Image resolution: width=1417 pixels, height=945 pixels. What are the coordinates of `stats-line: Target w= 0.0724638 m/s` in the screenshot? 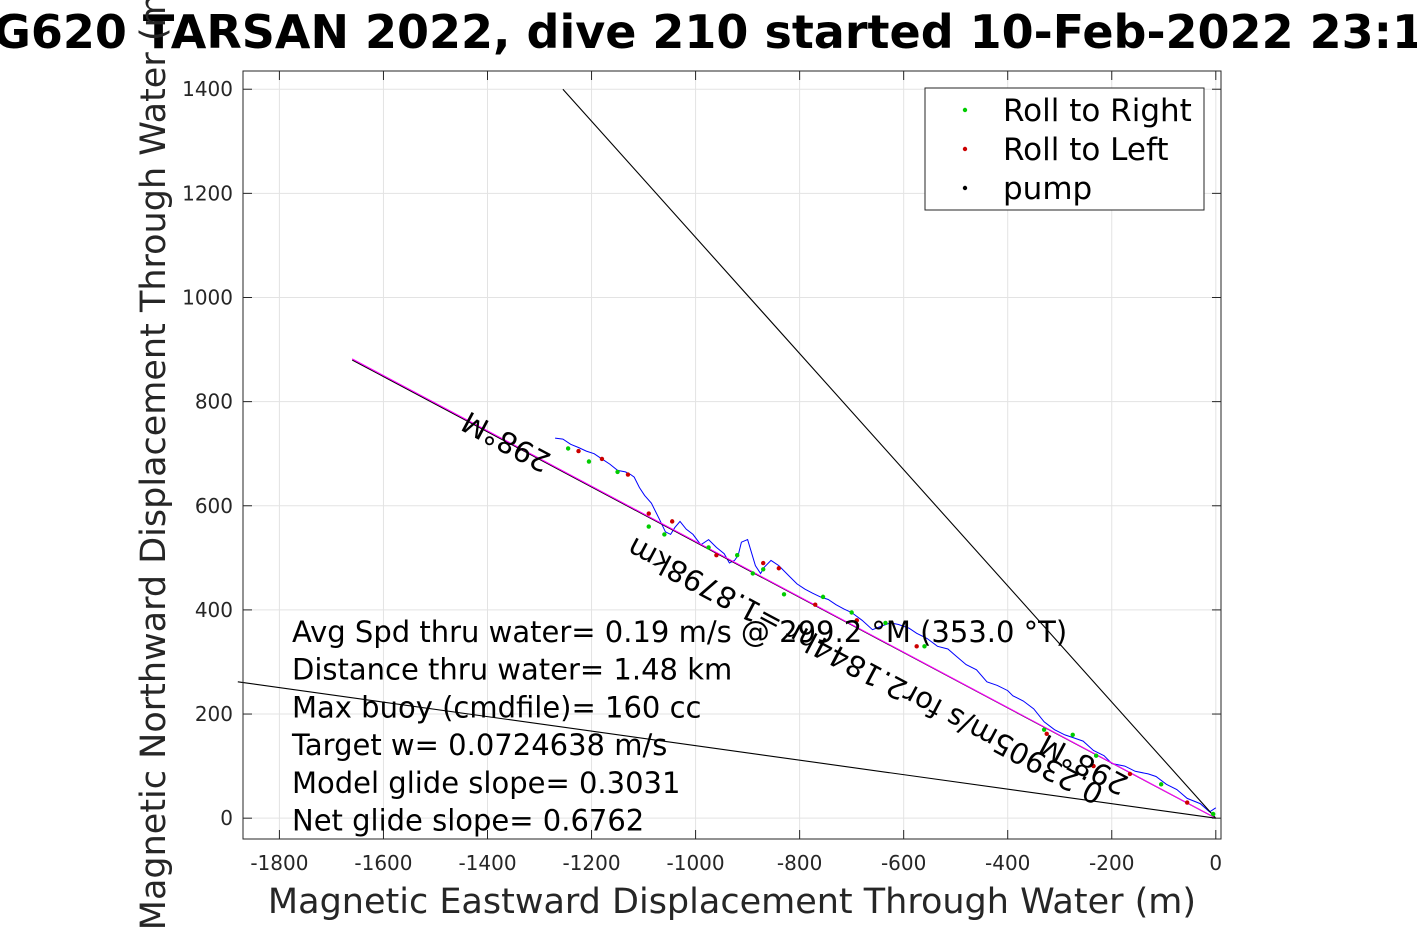 It's located at (479, 745).